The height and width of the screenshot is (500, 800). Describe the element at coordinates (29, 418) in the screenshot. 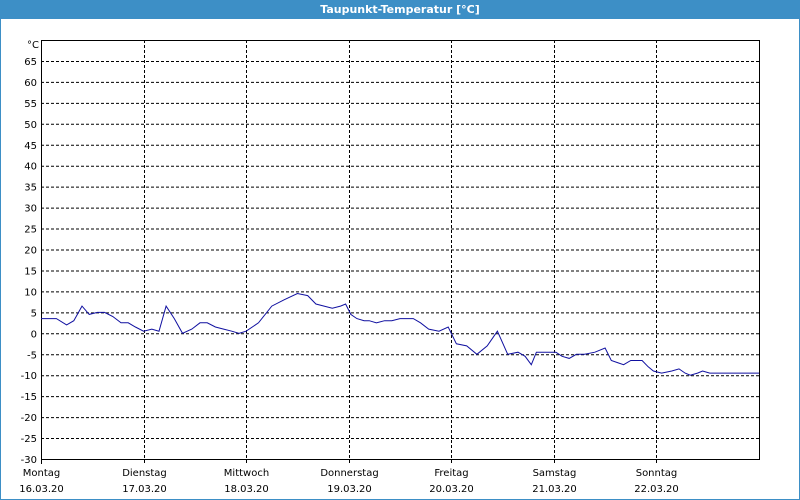

I see `y-tick-label: -20` at that location.